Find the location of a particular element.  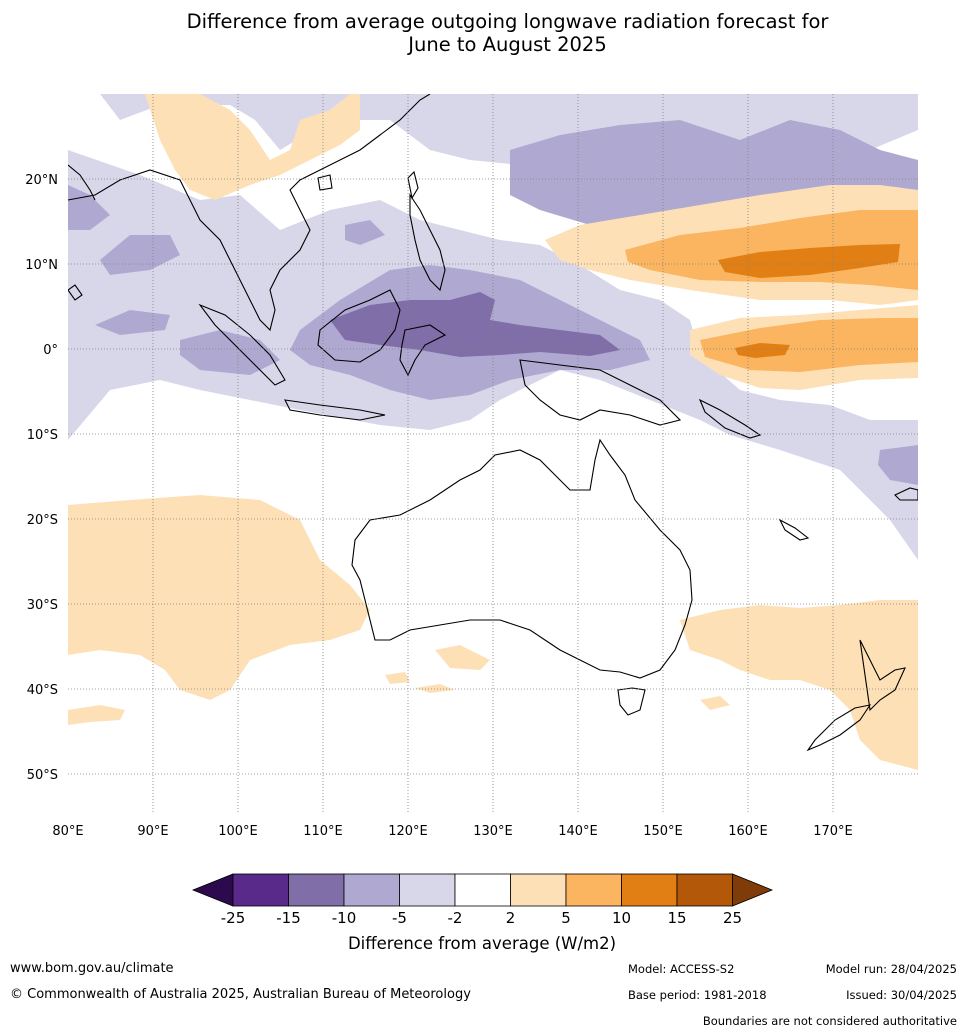

latitude-labels: 20°N 10°N 0° 10°S 20°S 30°S 40°S 50°S is located at coordinates (41, 478).